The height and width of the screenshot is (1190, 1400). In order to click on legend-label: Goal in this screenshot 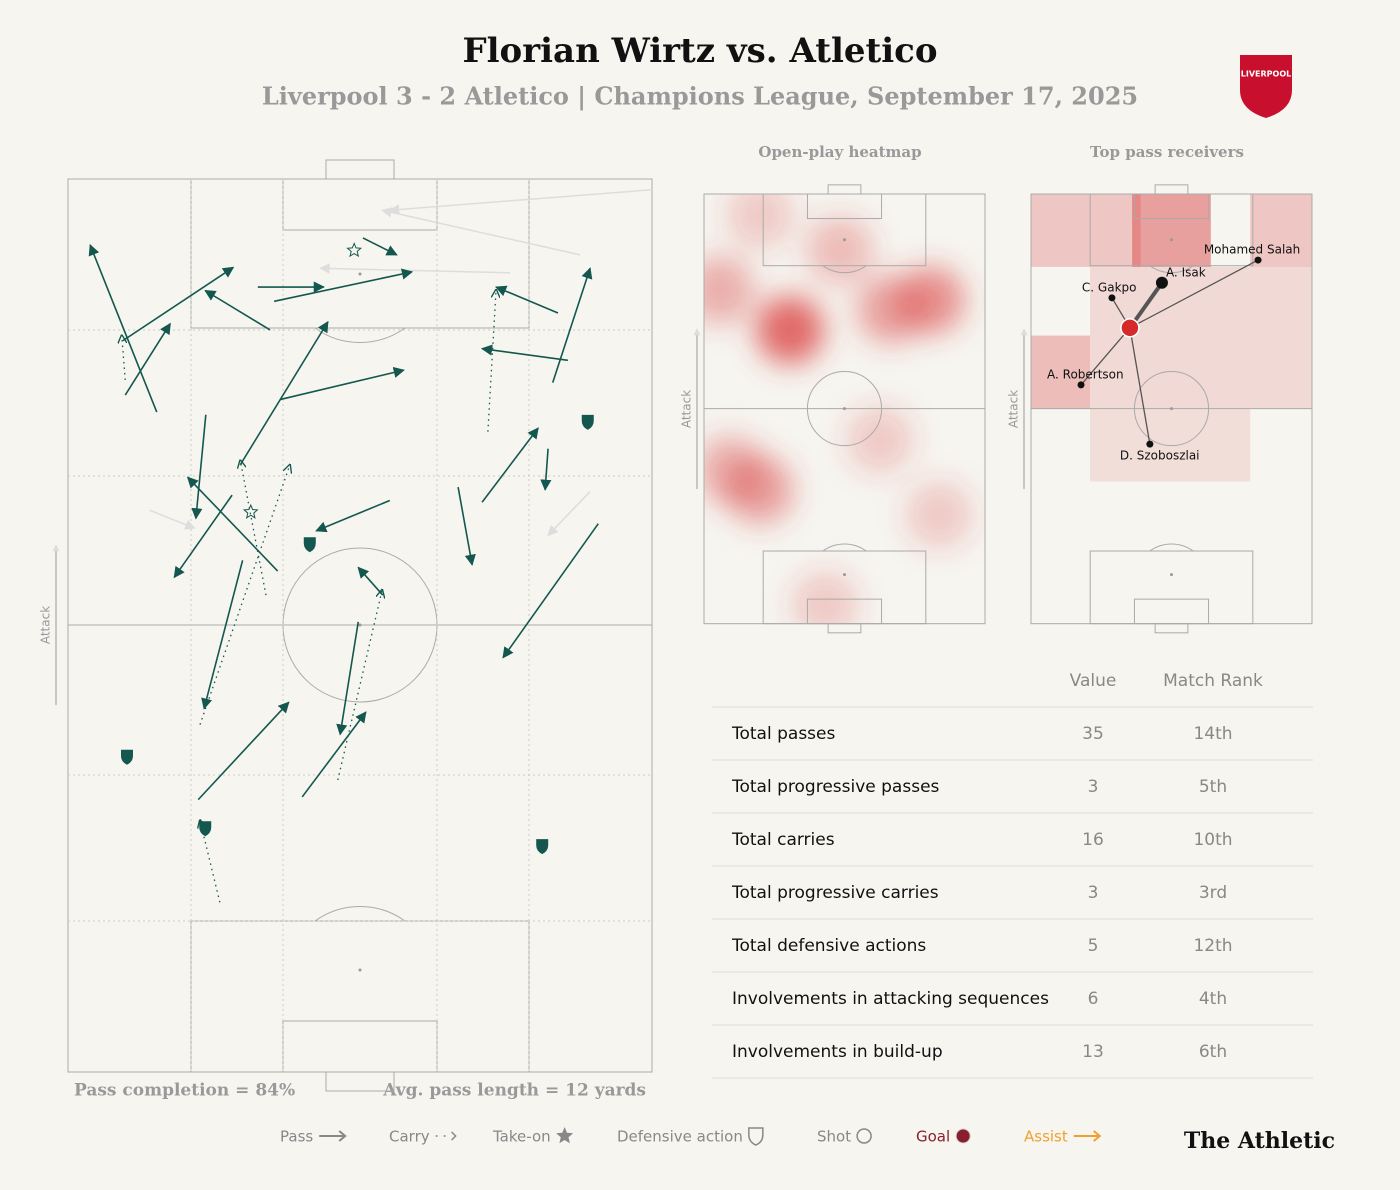, I will do `click(933, 1137)`.